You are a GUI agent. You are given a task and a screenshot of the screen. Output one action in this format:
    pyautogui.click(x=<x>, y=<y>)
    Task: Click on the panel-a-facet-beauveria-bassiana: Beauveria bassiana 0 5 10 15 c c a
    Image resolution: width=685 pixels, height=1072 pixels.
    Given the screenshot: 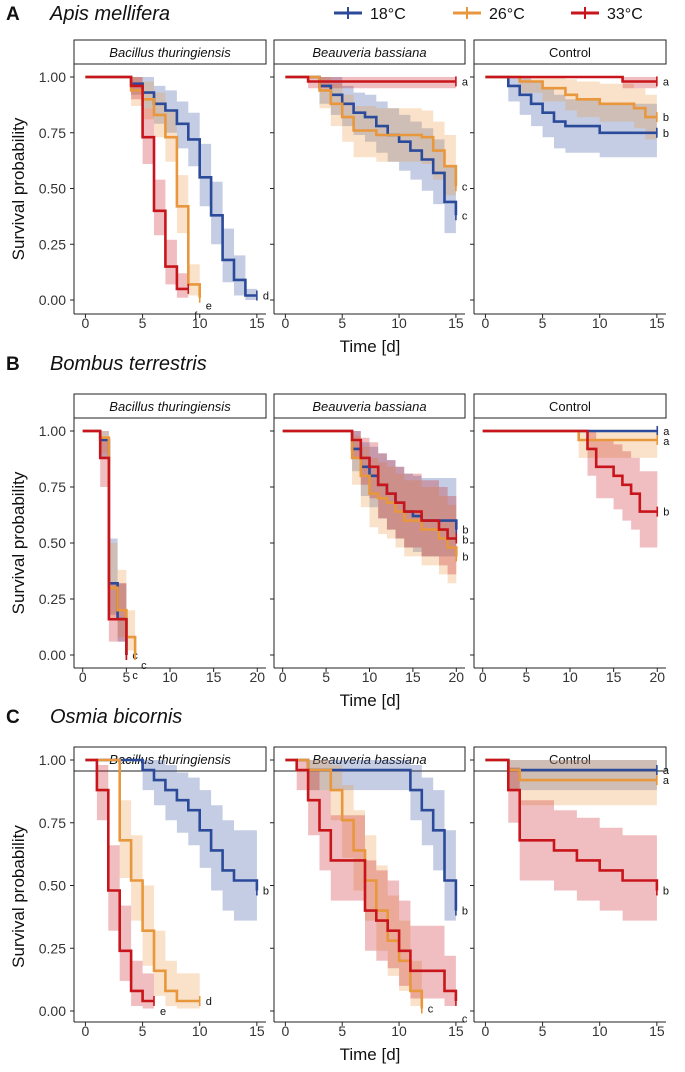 What is the action you would take?
    pyautogui.click(x=369, y=185)
    